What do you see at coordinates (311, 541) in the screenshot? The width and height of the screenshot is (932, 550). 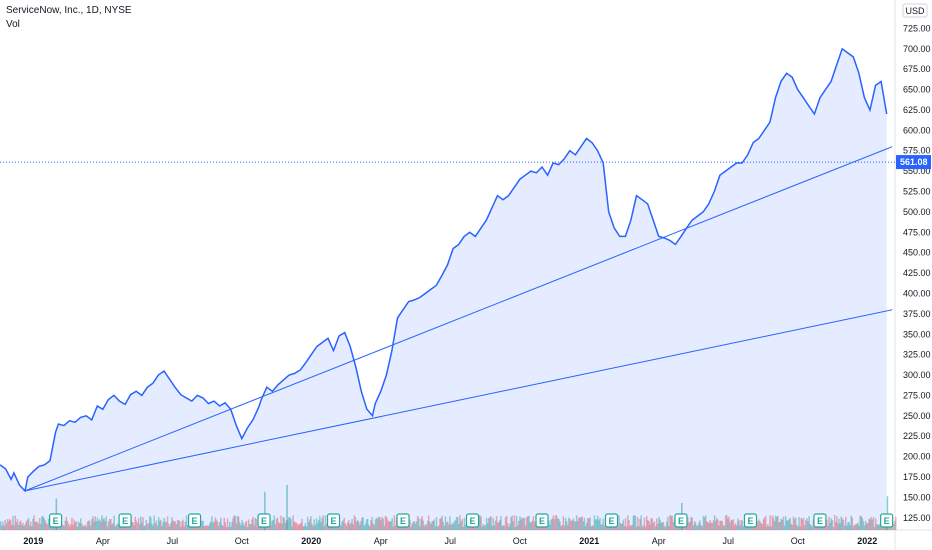 I see `x-tick-label: 2020` at bounding box center [311, 541].